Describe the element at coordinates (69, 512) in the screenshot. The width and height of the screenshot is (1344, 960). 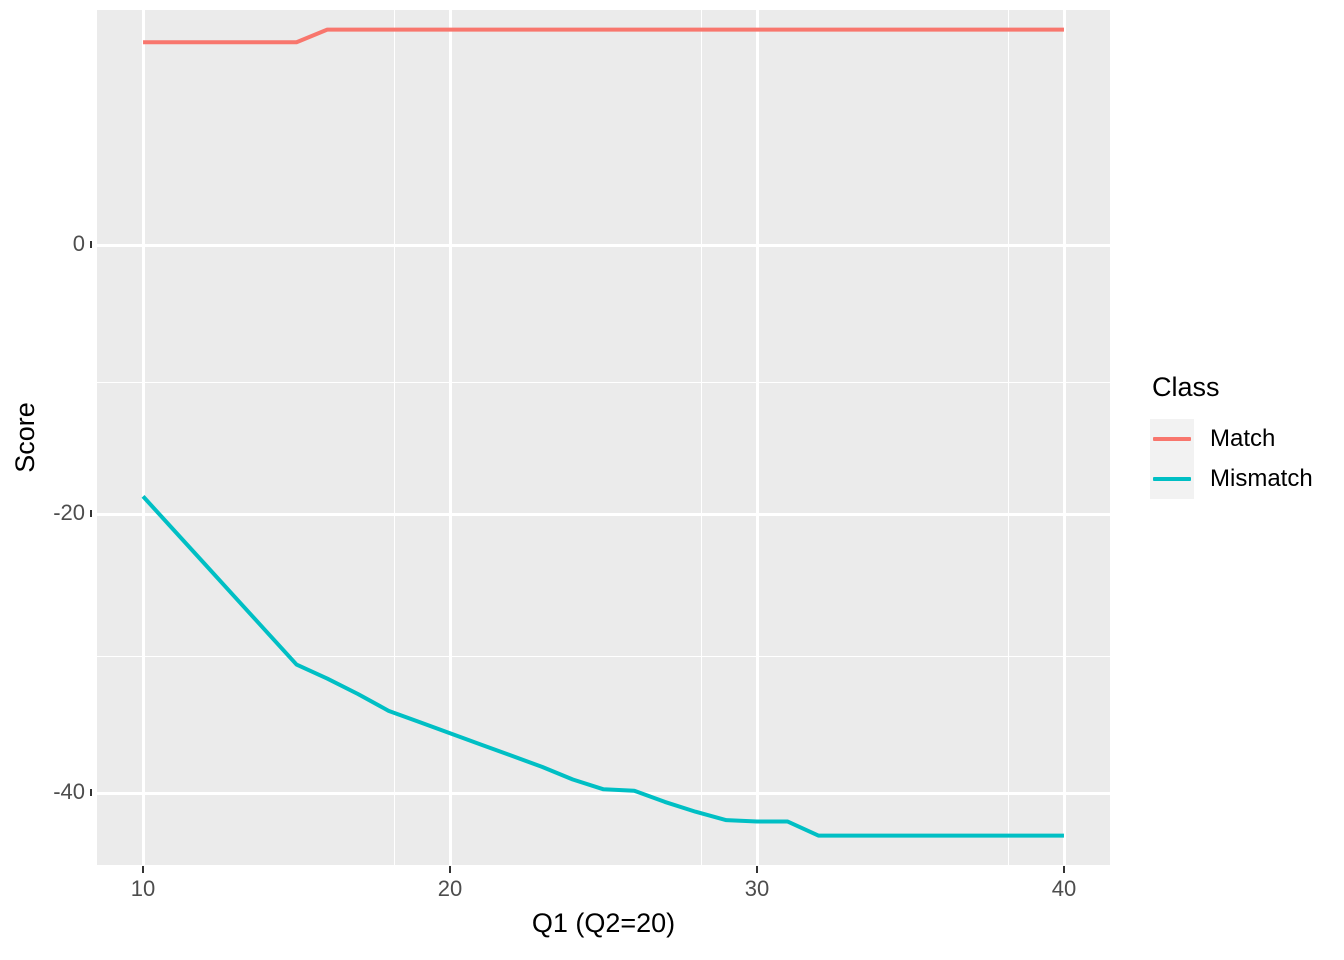
I see `ytick-label--20: -20` at that location.